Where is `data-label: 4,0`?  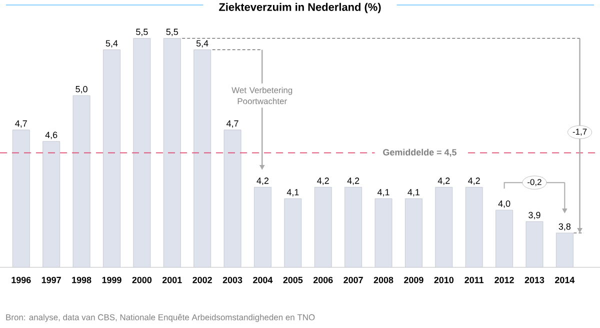 data-label: 4,0 is located at coordinates (504, 204).